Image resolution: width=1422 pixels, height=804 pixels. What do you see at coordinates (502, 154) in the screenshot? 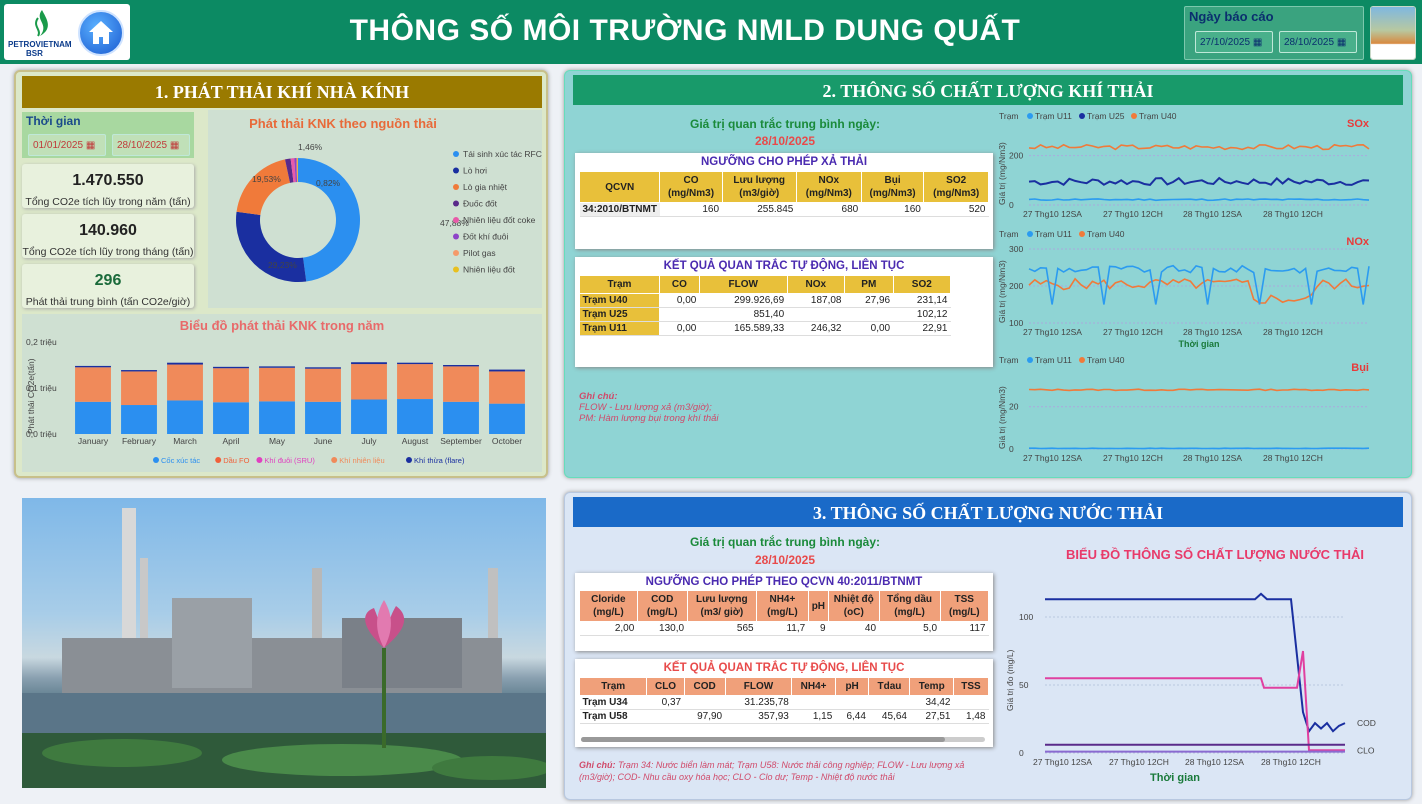
I see `donut-legend-item: Tái sinh xúc tác RFCC` at bounding box center [502, 154].